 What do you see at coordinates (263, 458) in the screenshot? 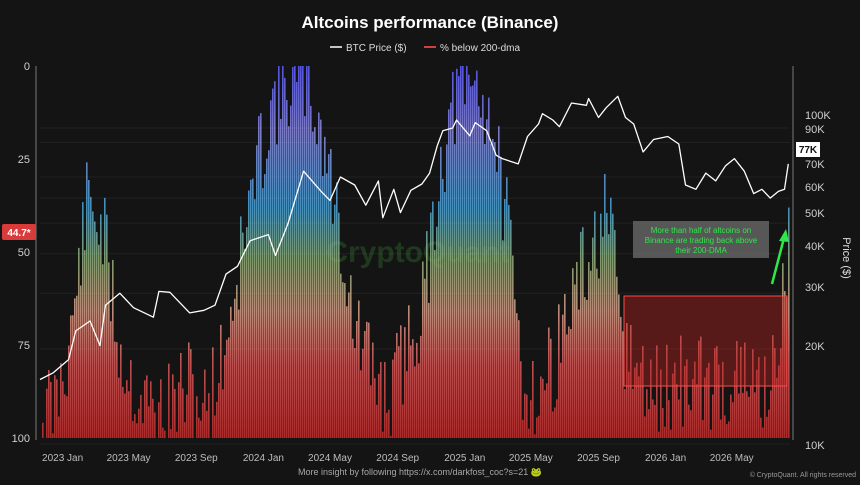
I see `x-tick-3: 2024 Jan` at bounding box center [263, 458].